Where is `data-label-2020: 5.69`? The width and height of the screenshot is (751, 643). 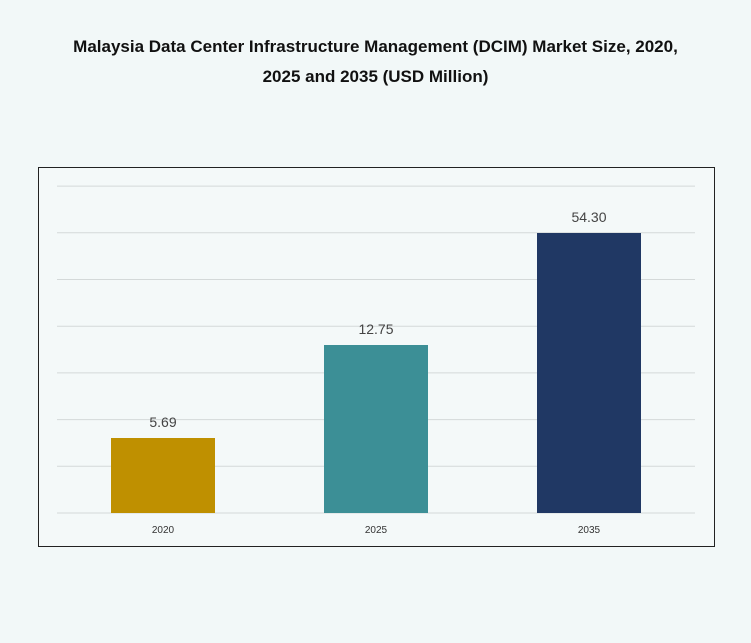
data-label-2020: 5.69 is located at coordinates (162, 422).